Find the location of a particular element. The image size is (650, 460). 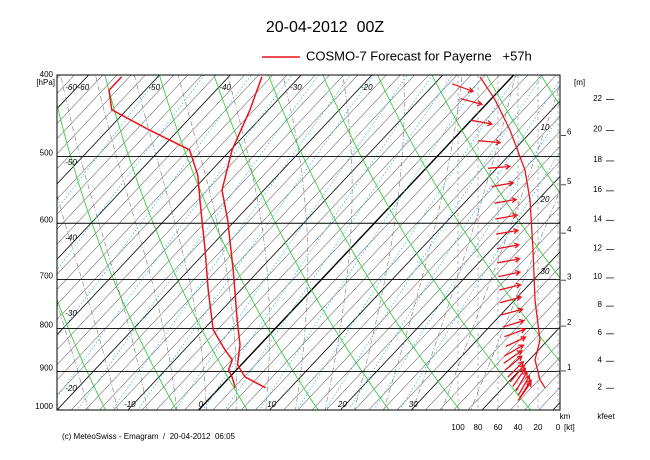

kfeet-tick-label: 14 is located at coordinates (597, 218).